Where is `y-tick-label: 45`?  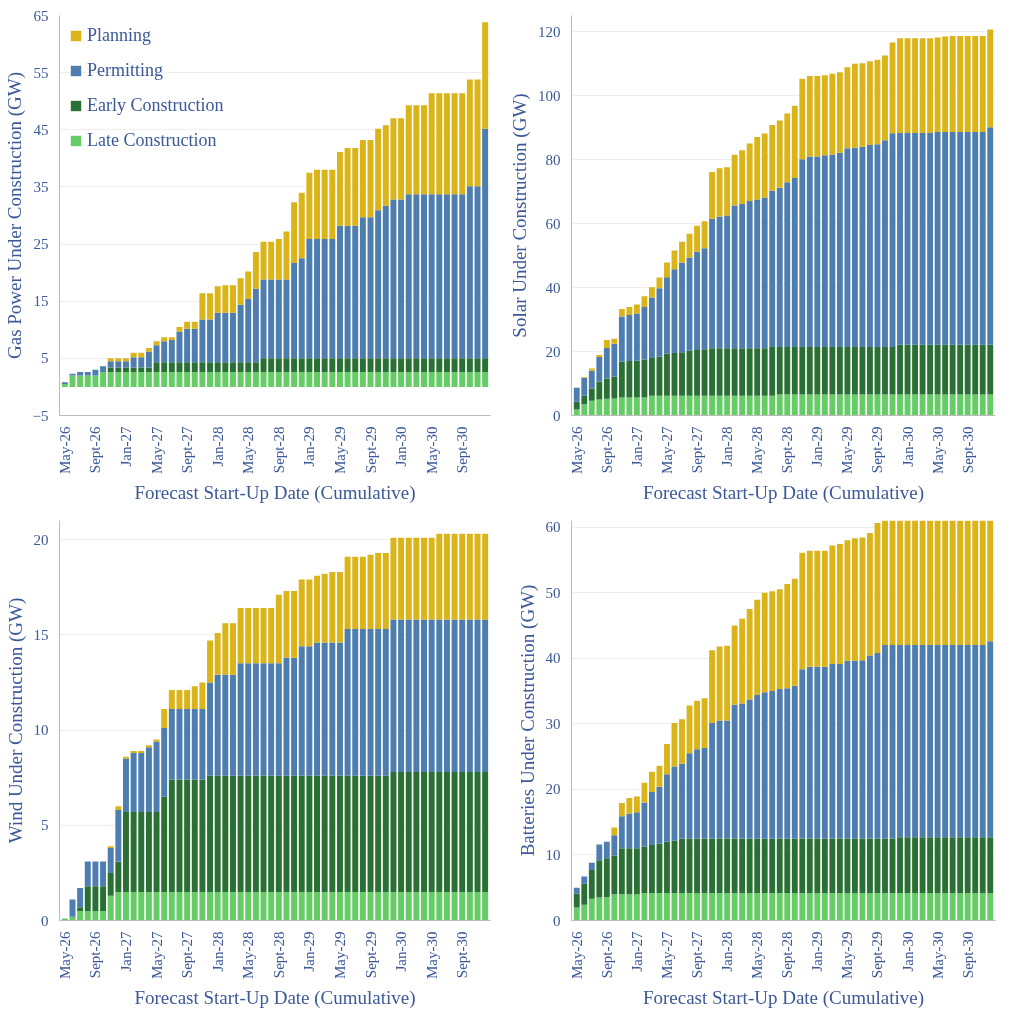 y-tick-label: 45 is located at coordinates (41, 129).